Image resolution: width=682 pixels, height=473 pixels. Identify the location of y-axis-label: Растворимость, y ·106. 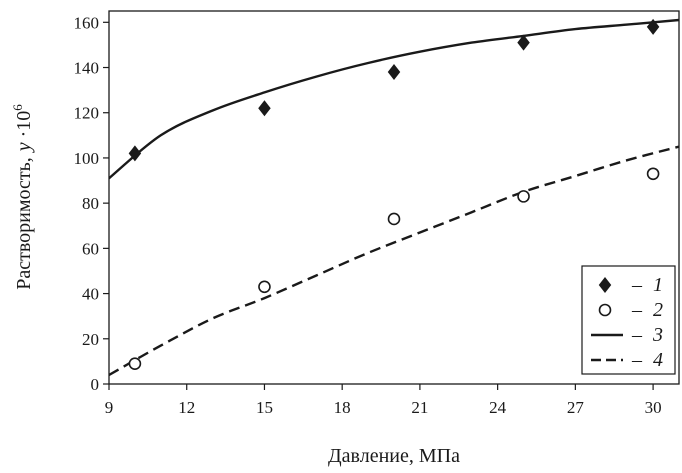
(22, 197).